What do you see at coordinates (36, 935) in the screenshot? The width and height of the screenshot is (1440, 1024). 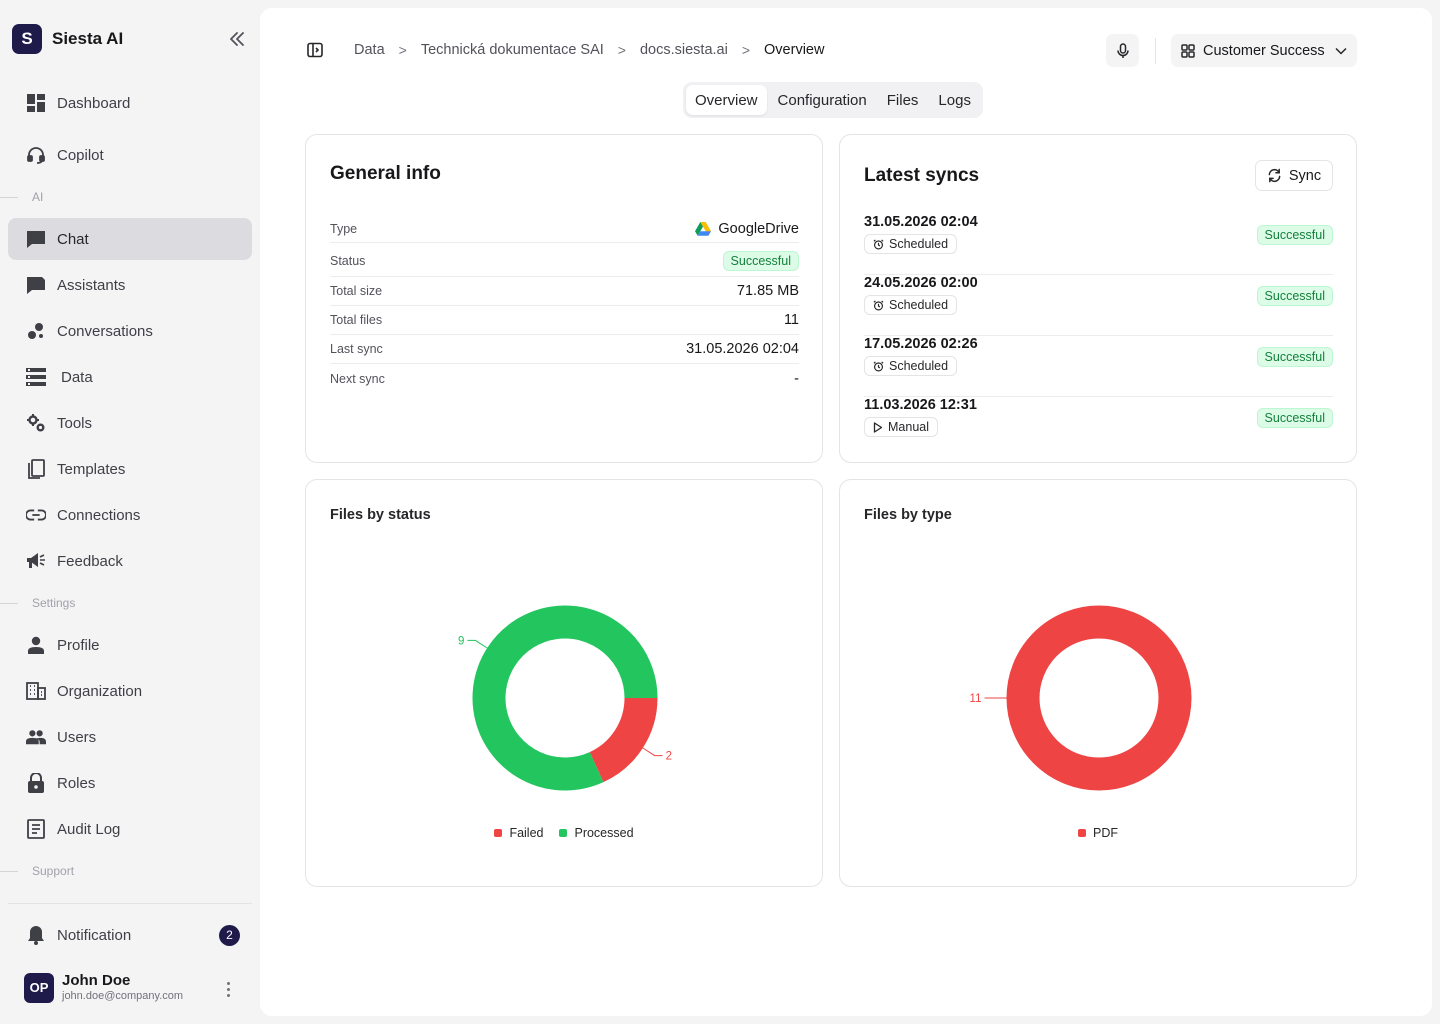 I see `bell-icon` at bounding box center [36, 935].